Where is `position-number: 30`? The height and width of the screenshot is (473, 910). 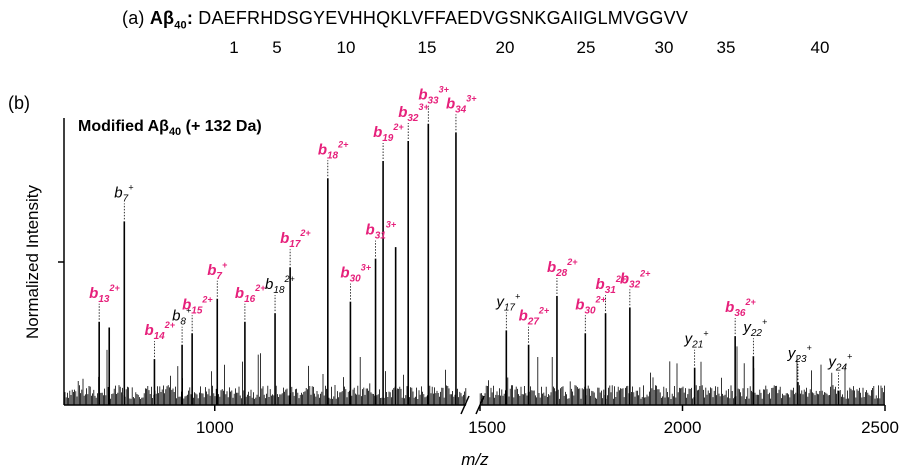 position-number: 30 is located at coordinates (664, 47).